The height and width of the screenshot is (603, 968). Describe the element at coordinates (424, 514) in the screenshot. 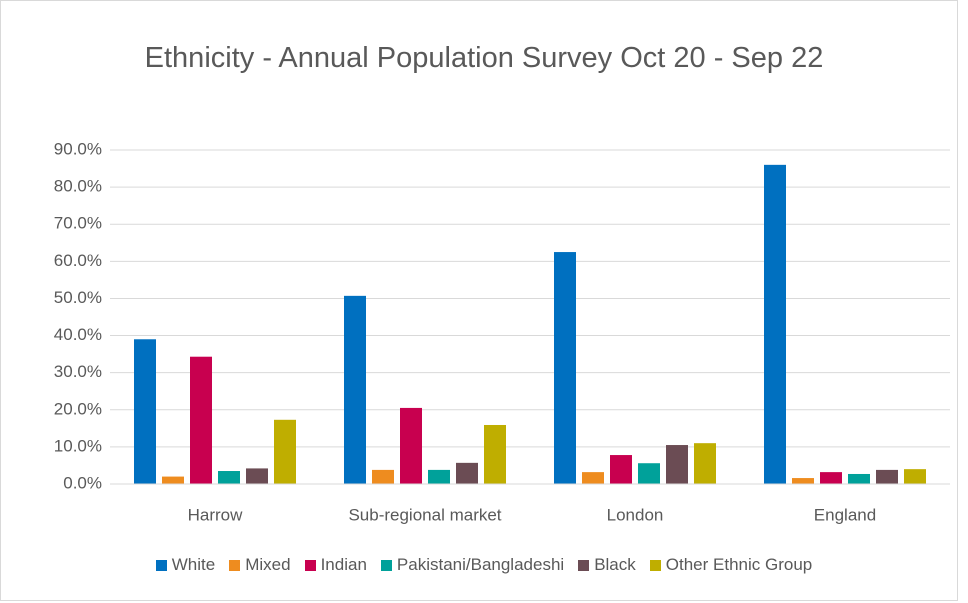

I see `x-tick-label: Sub-regional market` at that location.